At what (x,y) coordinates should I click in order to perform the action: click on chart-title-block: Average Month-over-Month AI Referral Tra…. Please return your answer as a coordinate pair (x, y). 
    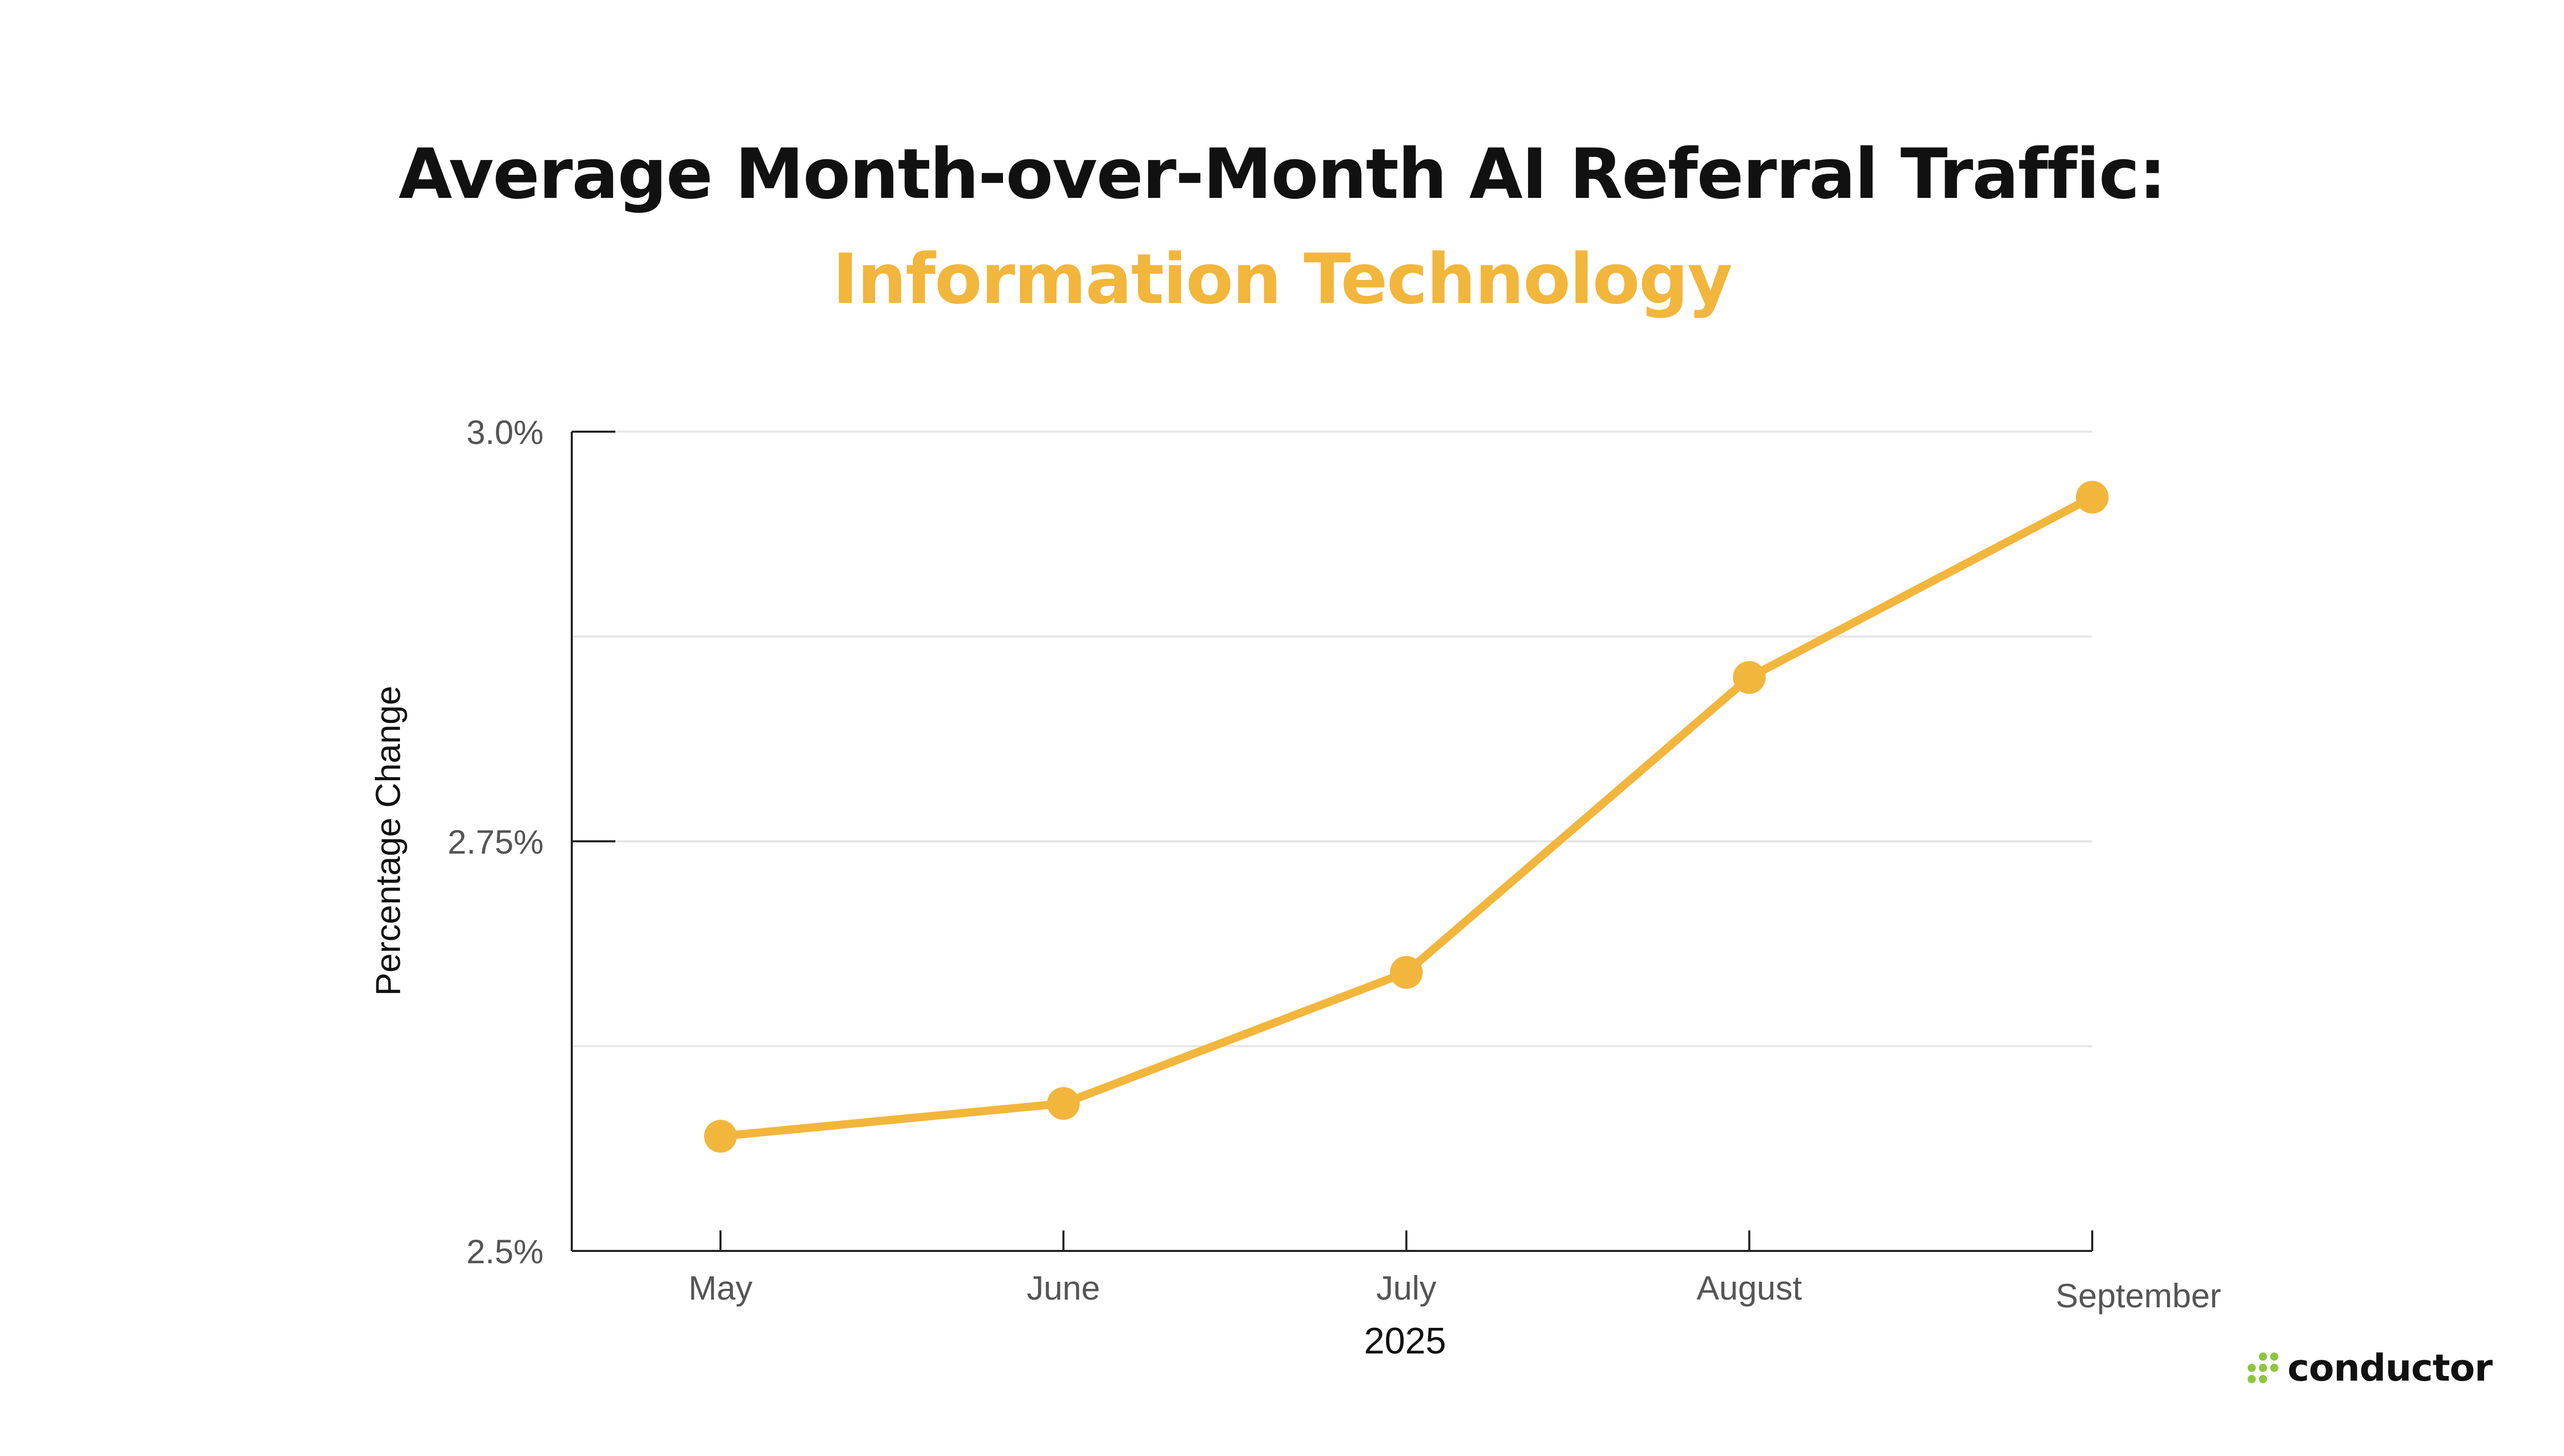
    Looking at the image, I should click on (1282, 227).